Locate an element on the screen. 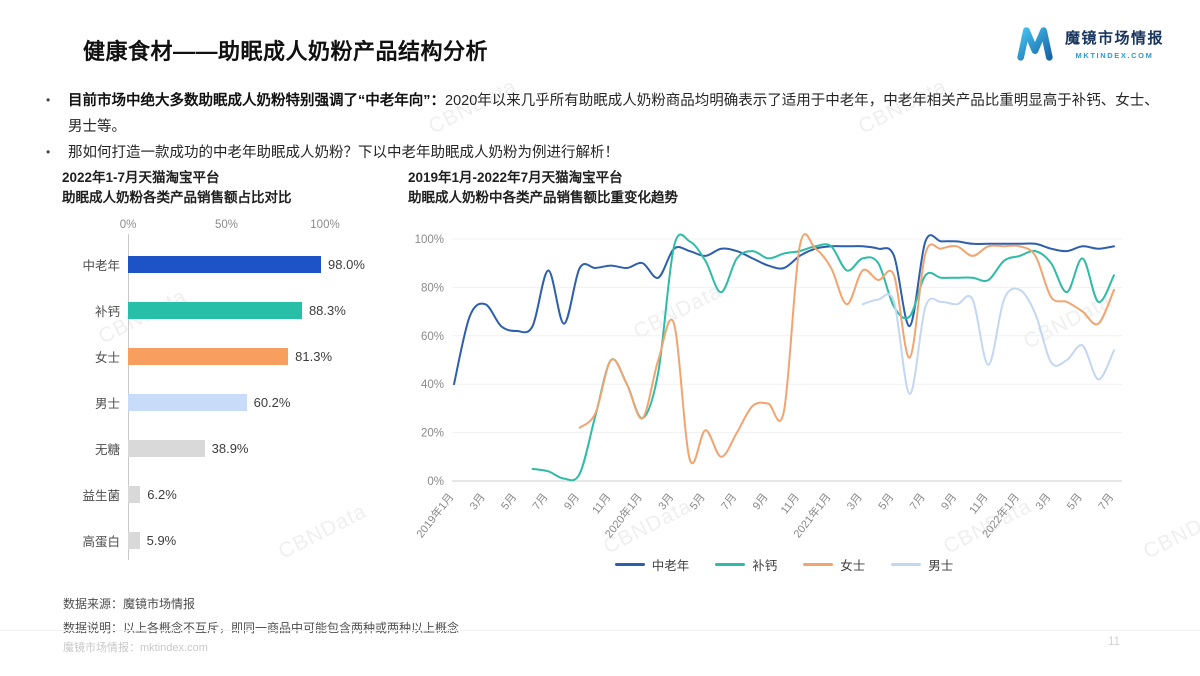 This screenshot has height=676, width=1200. bar-value-label: 98.0% is located at coordinates (346, 264).